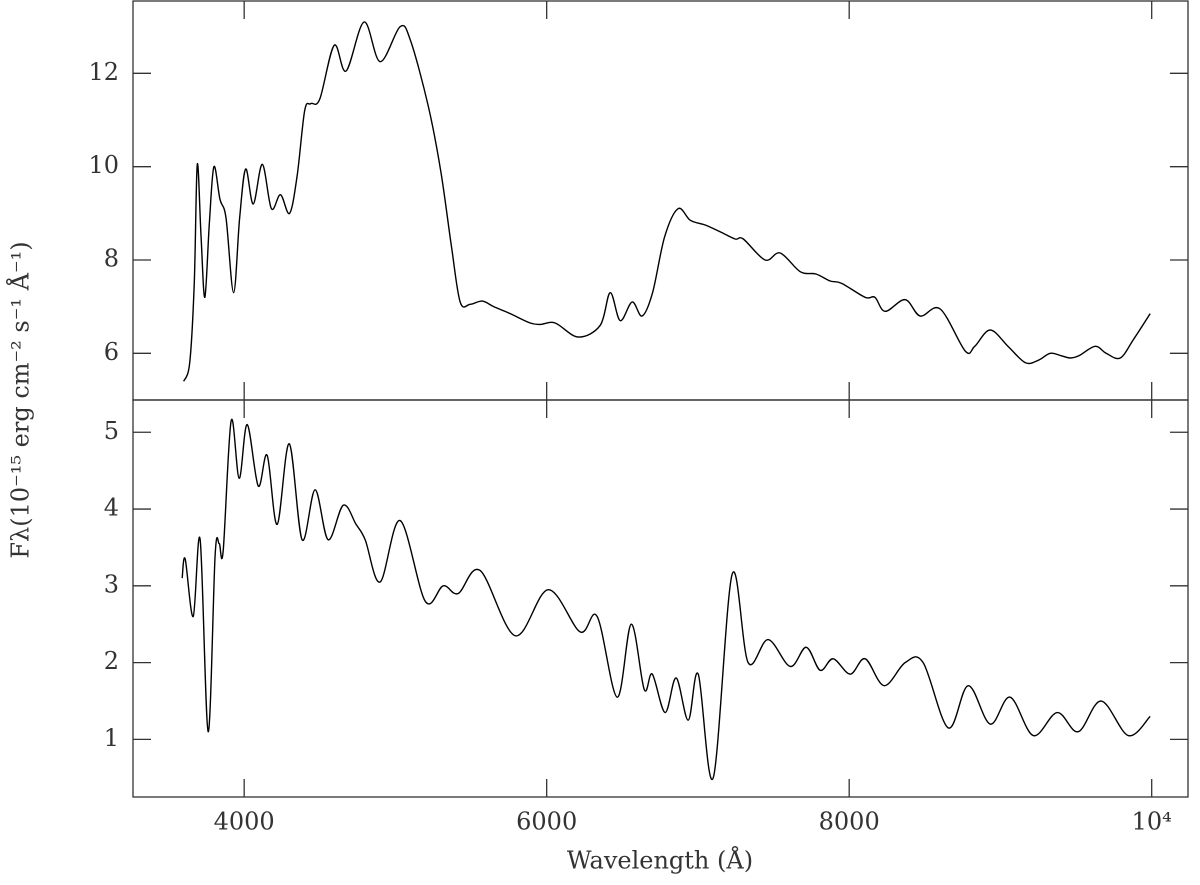 The image size is (1200, 885). I want to click on y-tick-label: 3, so click(111, 584).